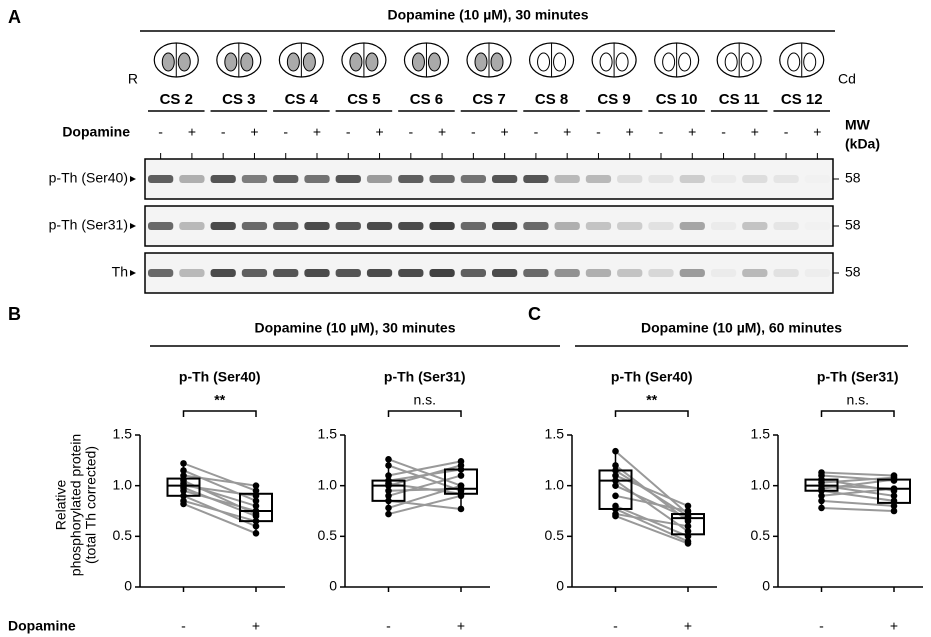 The image size is (931, 637). What do you see at coordinates (96, 132) in the screenshot?
I see `treatment-label: Dopamine` at bounding box center [96, 132].